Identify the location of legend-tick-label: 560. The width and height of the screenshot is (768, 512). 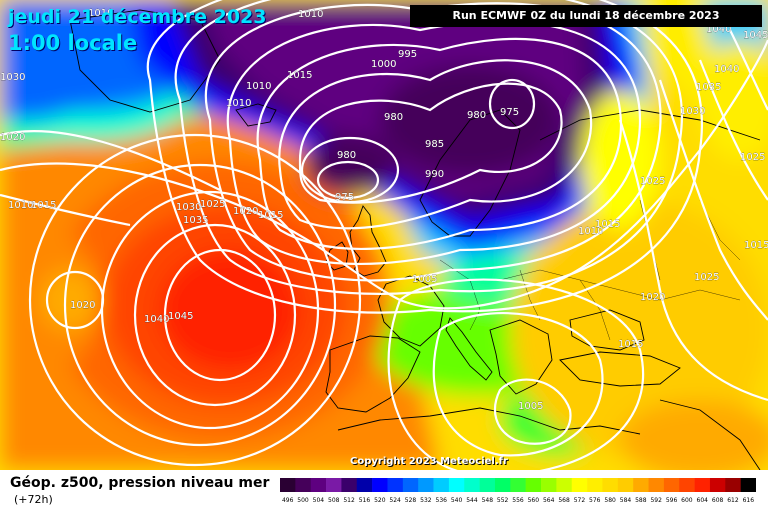
(534, 500).